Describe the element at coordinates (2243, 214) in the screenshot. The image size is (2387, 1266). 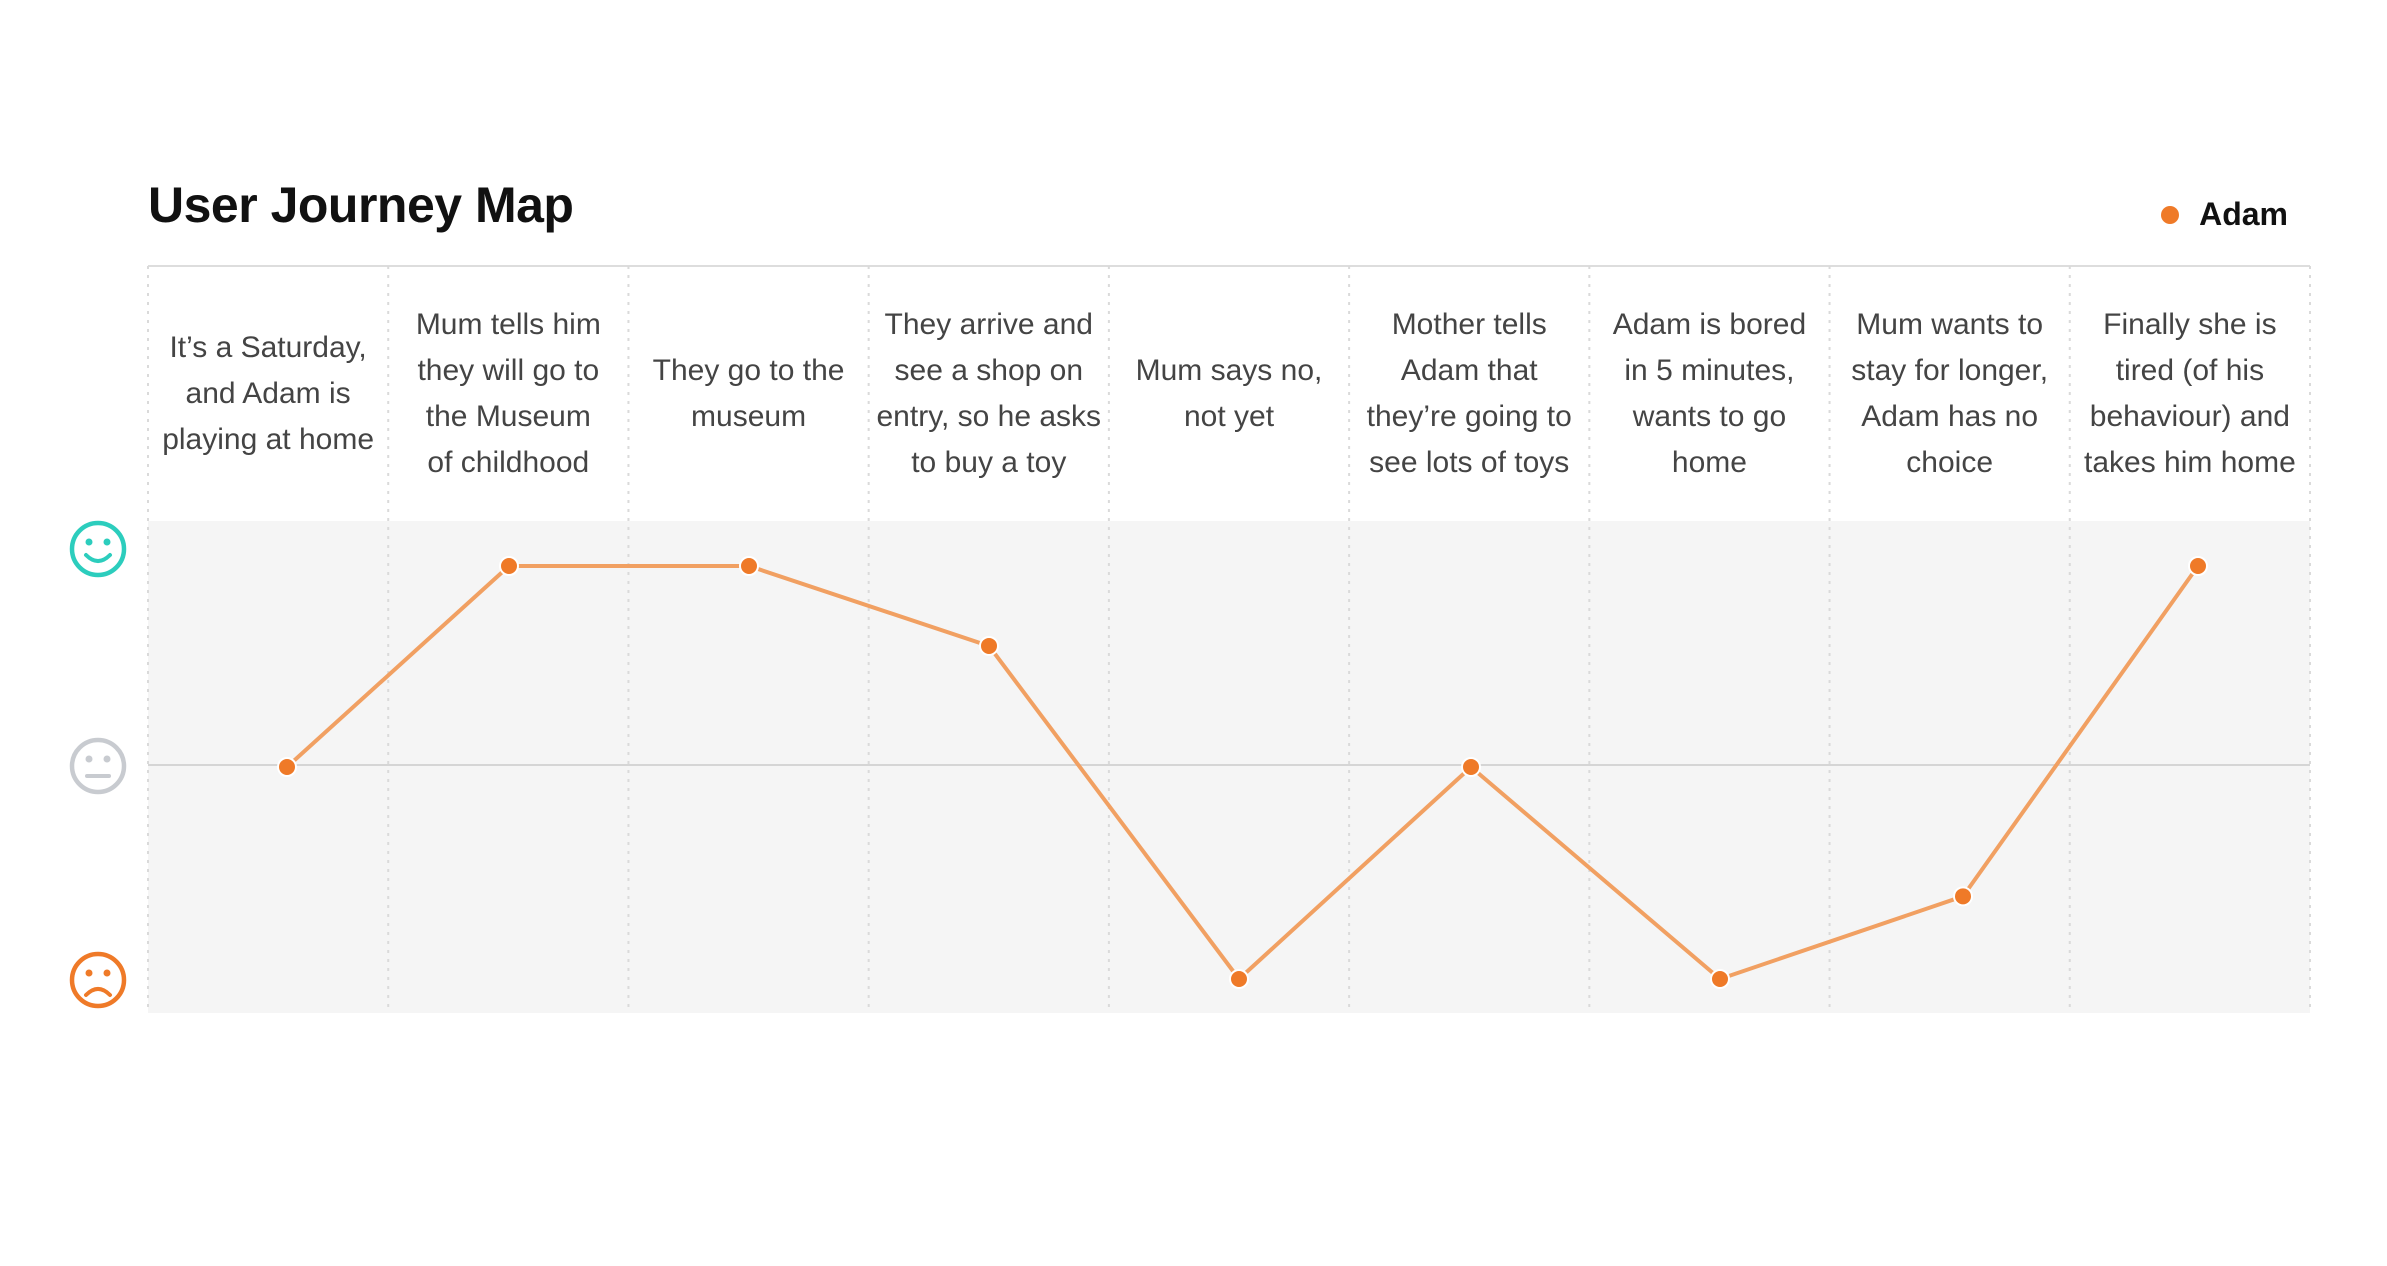
I see `legend-label-adam: Adam` at that location.